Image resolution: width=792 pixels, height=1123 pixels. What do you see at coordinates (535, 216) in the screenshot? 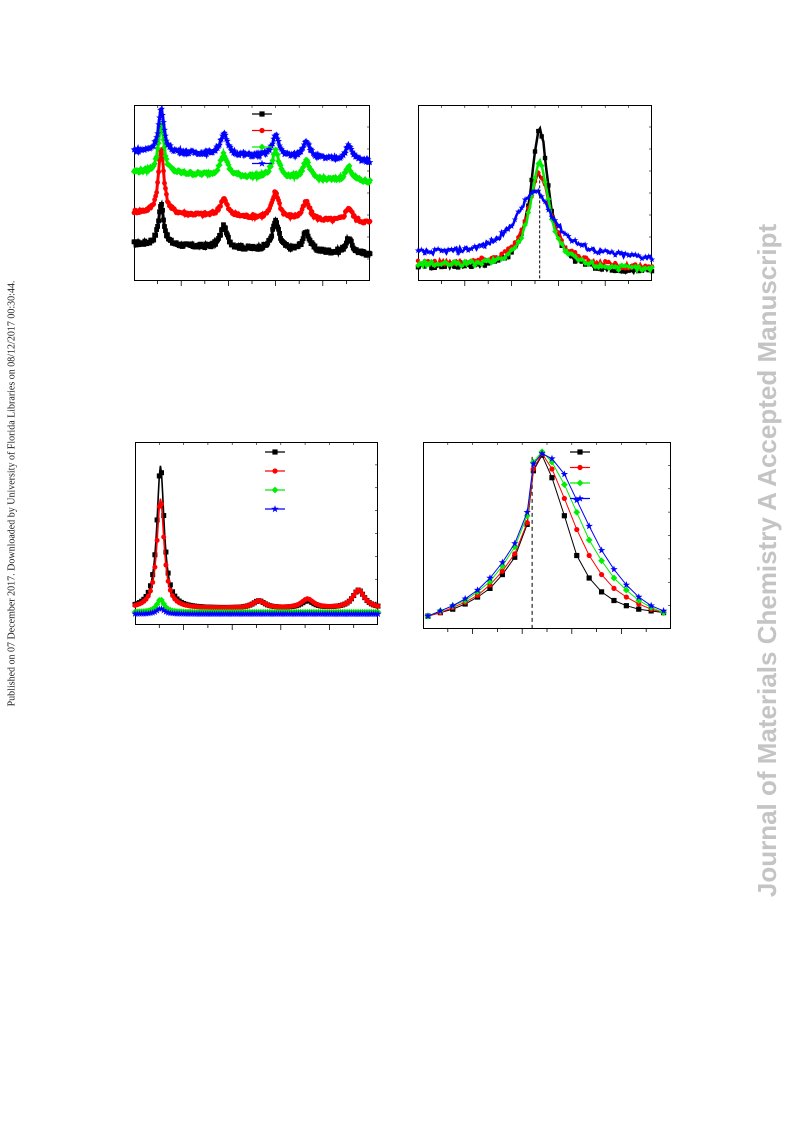
I see `series-diamond` at bounding box center [535, 216].